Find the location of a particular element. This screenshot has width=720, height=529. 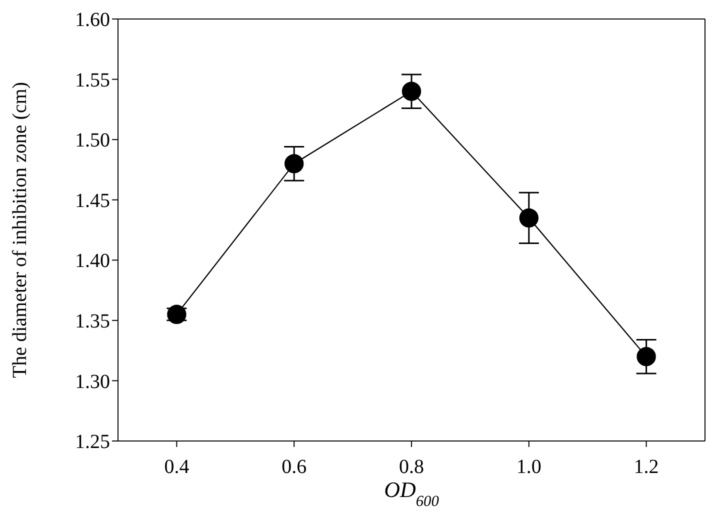

y-tick-label: 1.55 is located at coordinates (92, 80).